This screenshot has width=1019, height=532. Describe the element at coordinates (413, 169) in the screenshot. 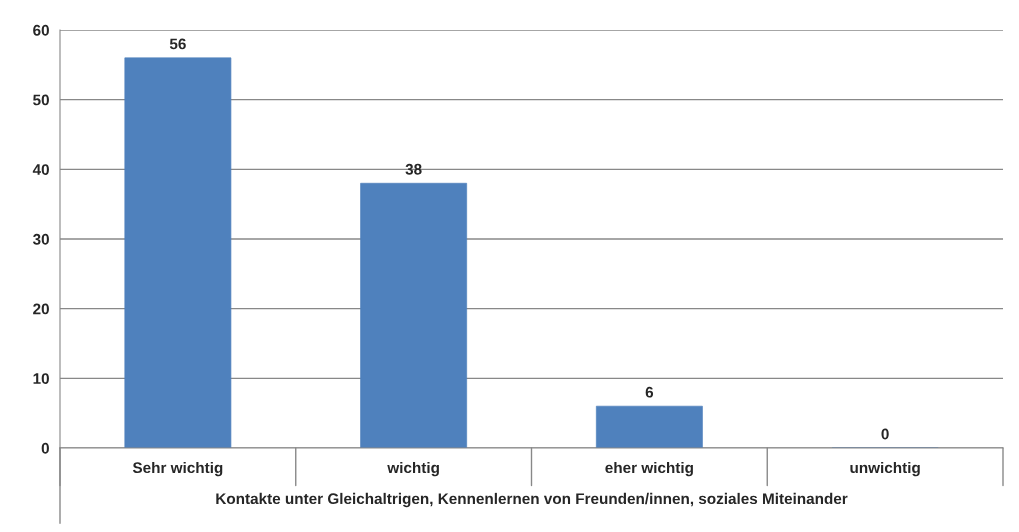

I see `data-label: 38` at that location.